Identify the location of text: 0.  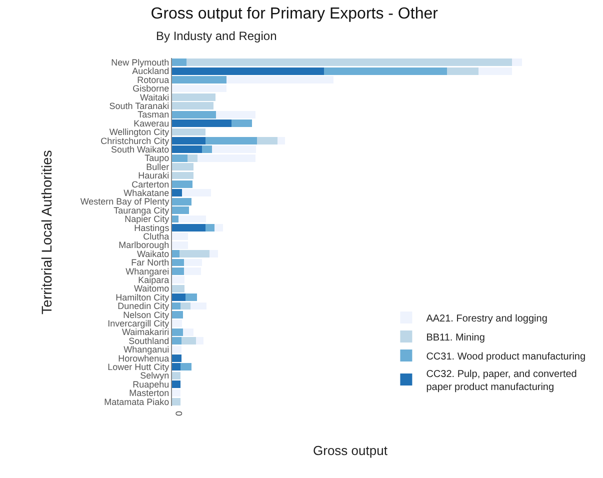
(179, 413).